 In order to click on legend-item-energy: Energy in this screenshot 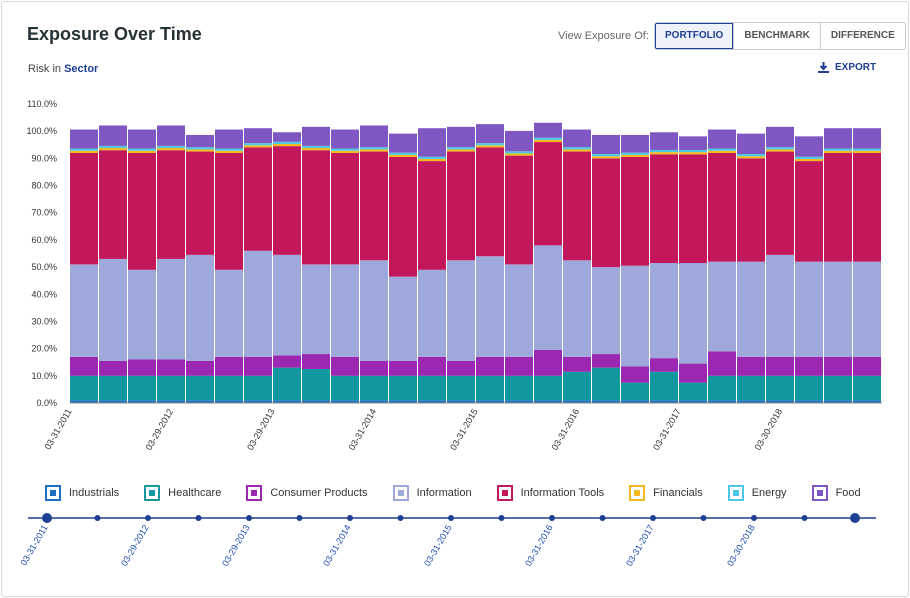, I will do `click(757, 493)`.